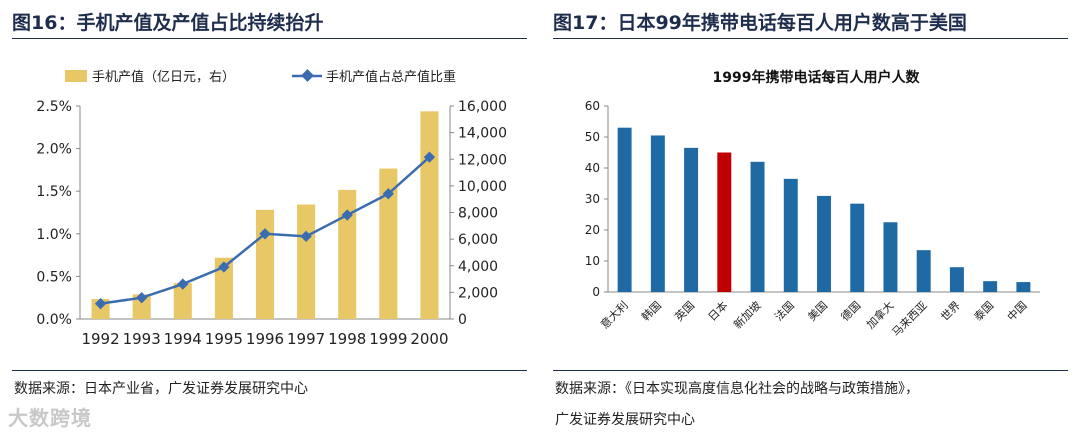 The width and height of the screenshot is (1080, 438). What do you see at coordinates (482, 160) in the screenshot?
I see `right-tick-label: 12,000` at bounding box center [482, 160].